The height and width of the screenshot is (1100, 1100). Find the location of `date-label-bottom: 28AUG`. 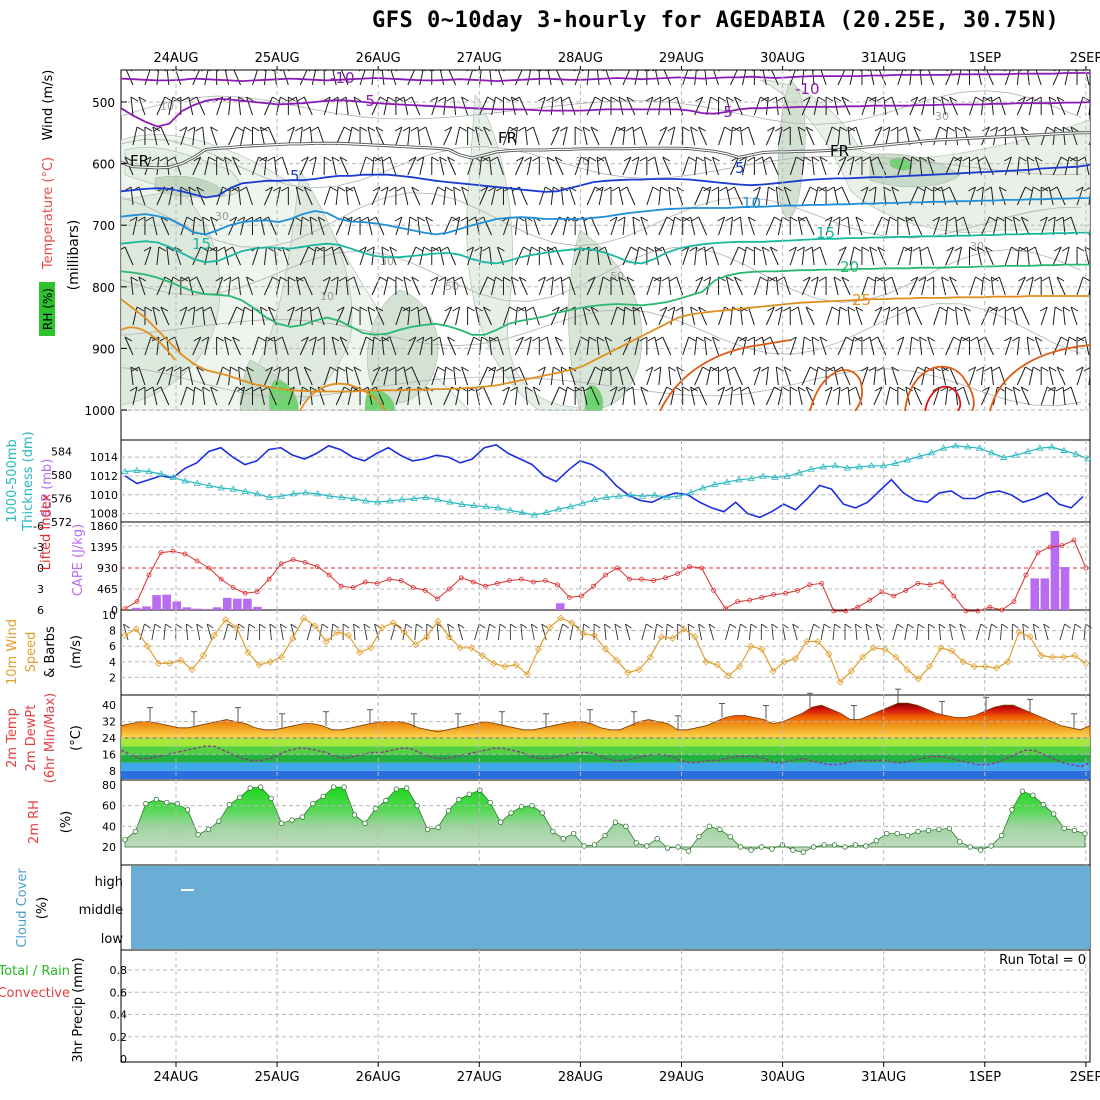

date-label-bottom: 28AUG is located at coordinates (580, 1077).